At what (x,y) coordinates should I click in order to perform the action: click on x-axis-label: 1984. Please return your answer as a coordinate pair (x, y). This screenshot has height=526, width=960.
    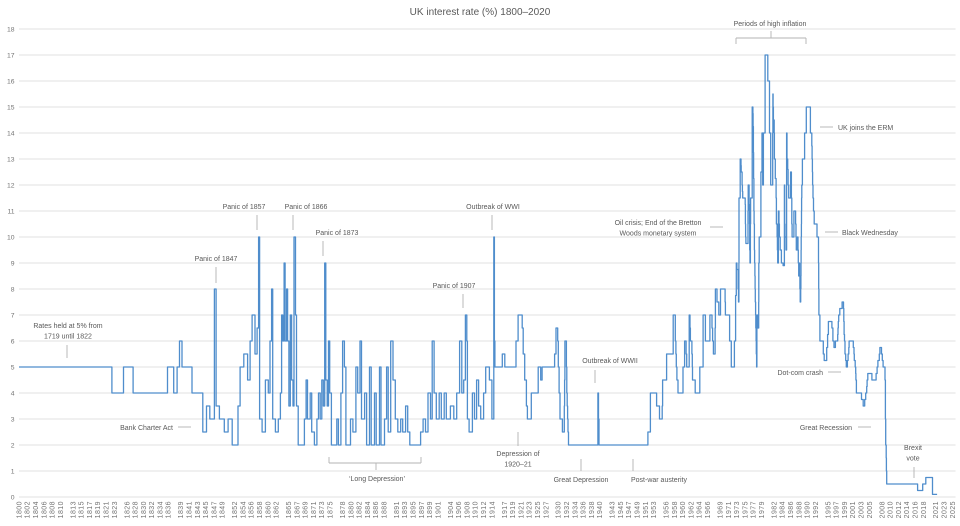
    Looking at the image, I should click on (783, 509).